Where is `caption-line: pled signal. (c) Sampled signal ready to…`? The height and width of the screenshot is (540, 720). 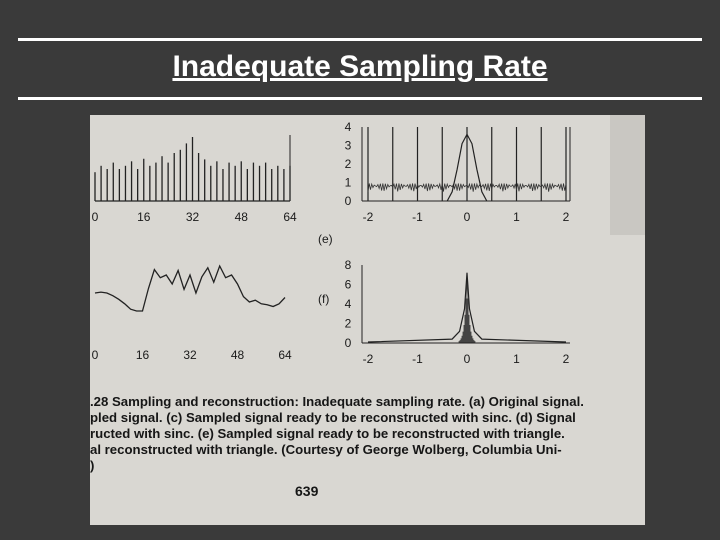 caption-line: pled signal. (c) Sampled signal ready to… is located at coordinates (333, 417).